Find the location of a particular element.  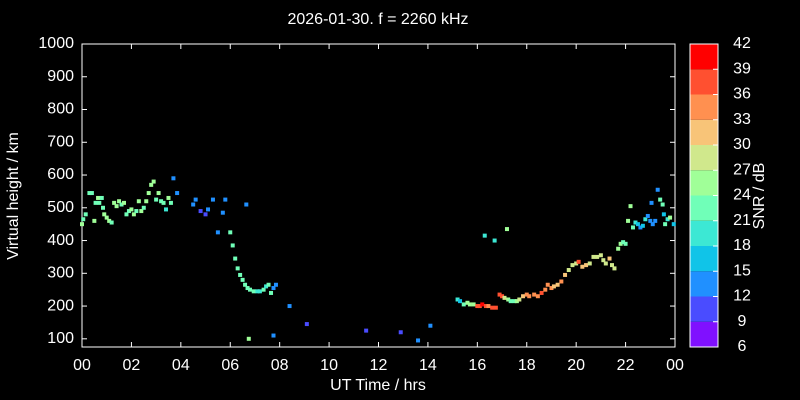

colorbar-tick-label: 9 is located at coordinates (742, 321).